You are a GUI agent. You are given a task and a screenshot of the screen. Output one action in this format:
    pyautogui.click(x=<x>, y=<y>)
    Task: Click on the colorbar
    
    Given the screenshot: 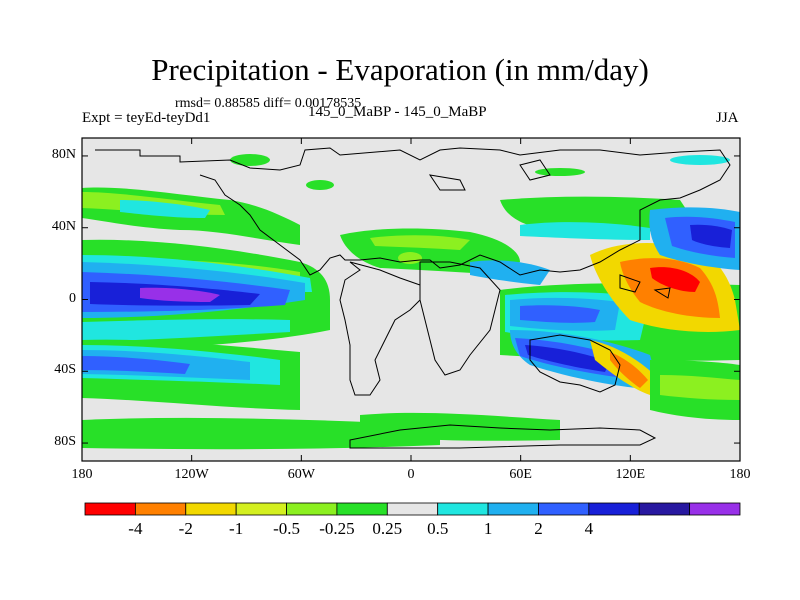 What is the action you would take?
    pyautogui.click(x=412, y=509)
    